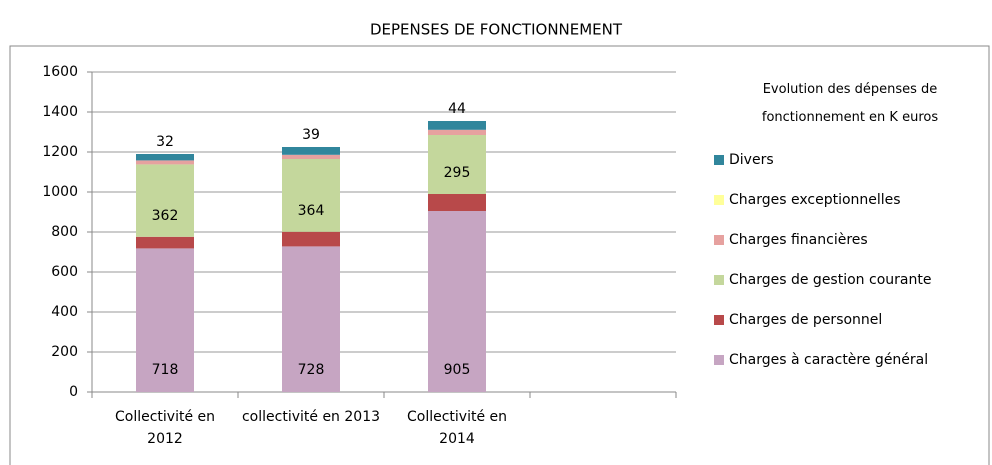  I want to click on y-tick-label: 0, so click(73, 392).